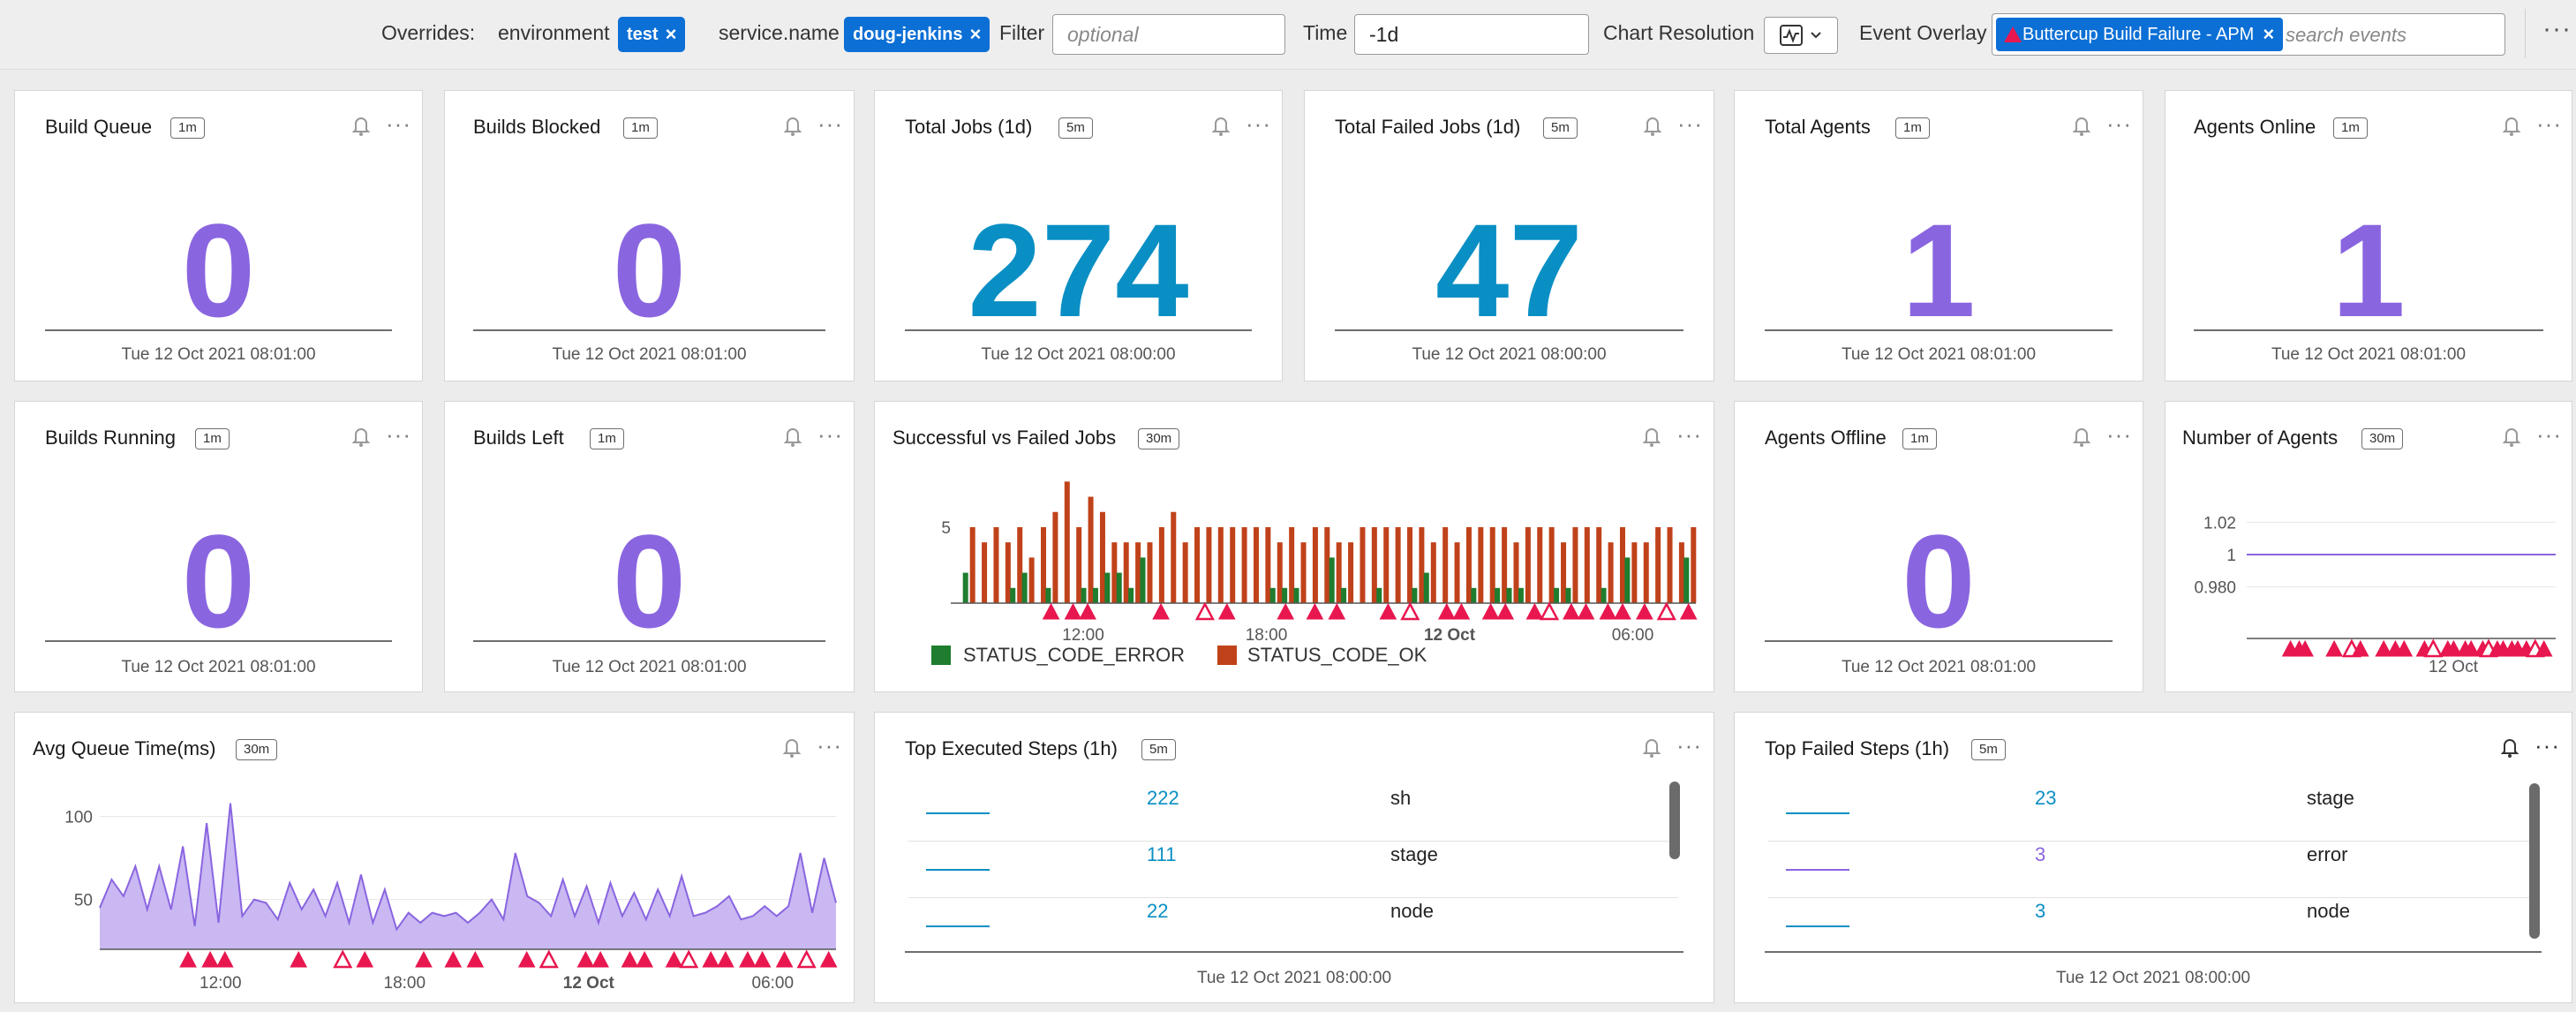  What do you see at coordinates (1401, 798) in the screenshot?
I see `step-name: sh` at bounding box center [1401, 798].